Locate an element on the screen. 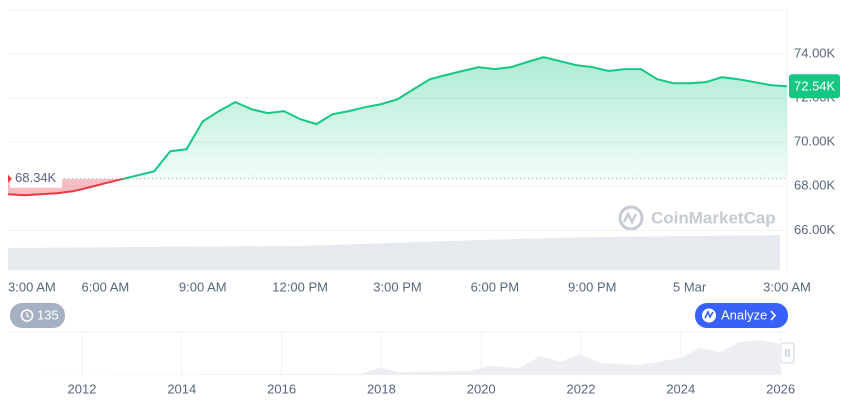  x-tick-label: 5 Mar is located at coordinates (690, 286).